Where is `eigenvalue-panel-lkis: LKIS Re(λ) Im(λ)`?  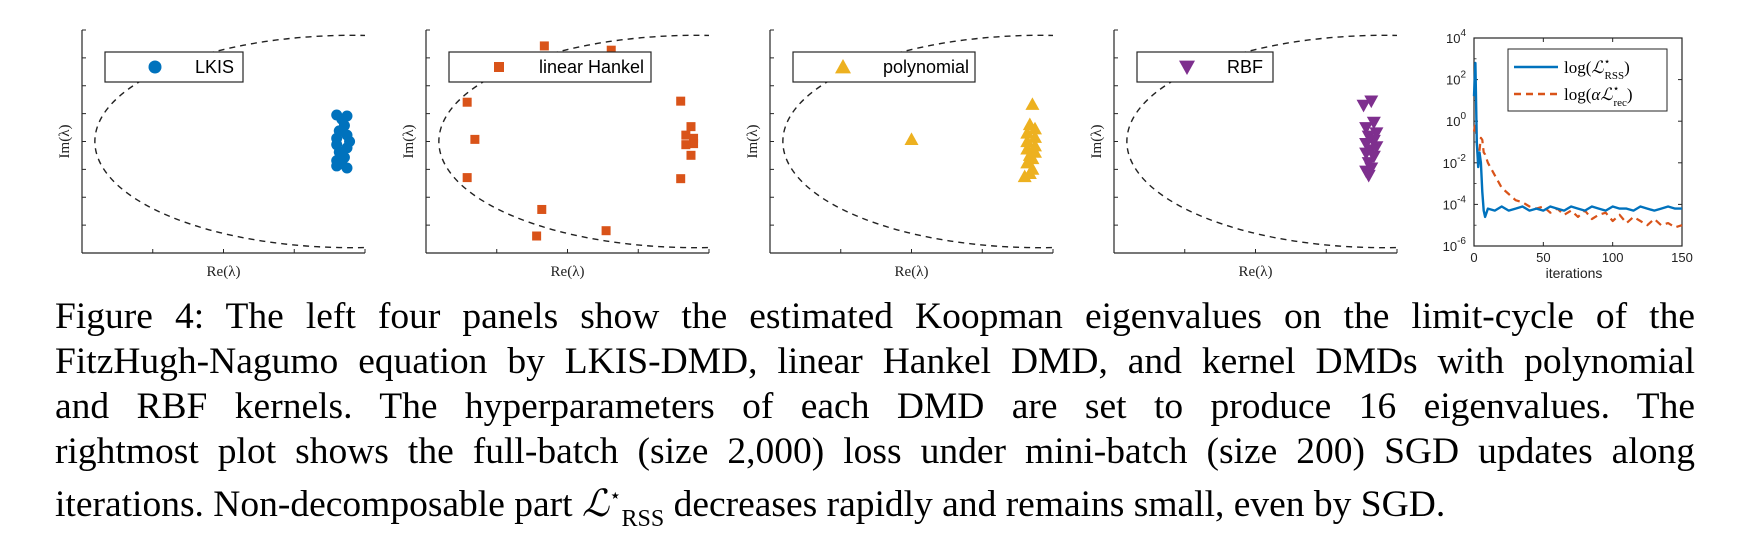 eigenvalue-panel-lkis: LKIS Re(λ) Im(λ) is located at coordinates (211, 154).